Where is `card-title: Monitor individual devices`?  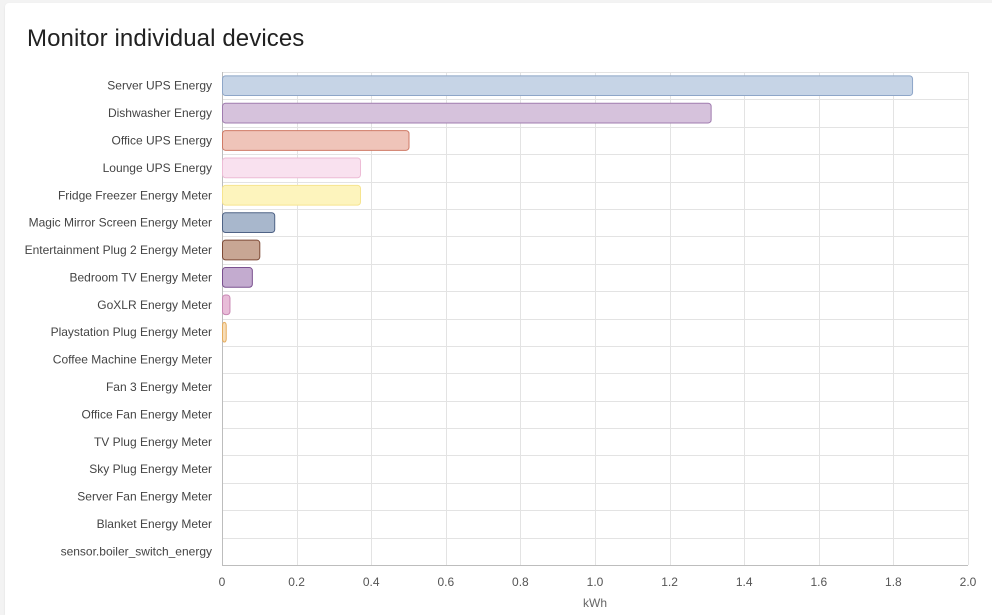
card-title: Monitor individual devices is located at coordinates (166, 38).